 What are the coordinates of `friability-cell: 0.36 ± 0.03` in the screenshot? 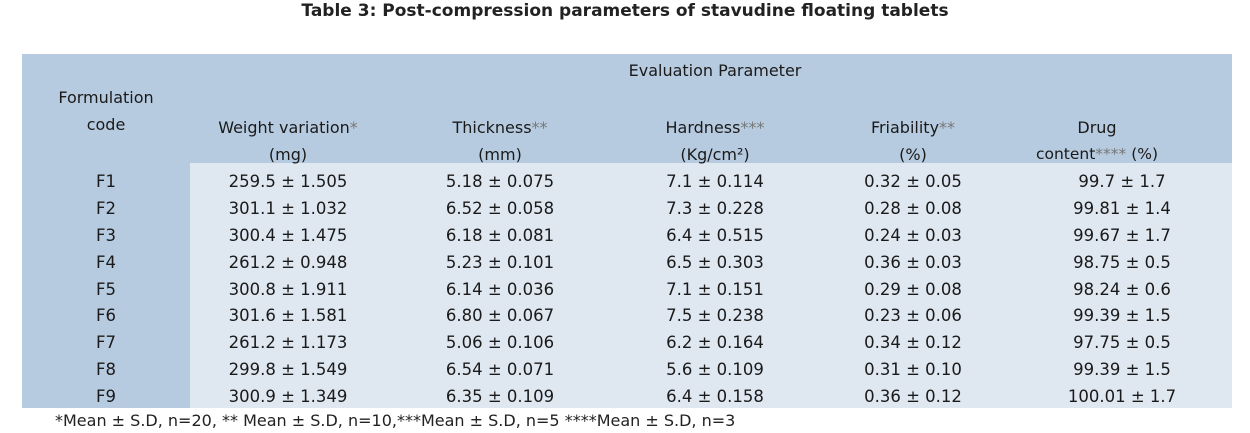 It's located at (913, 262).